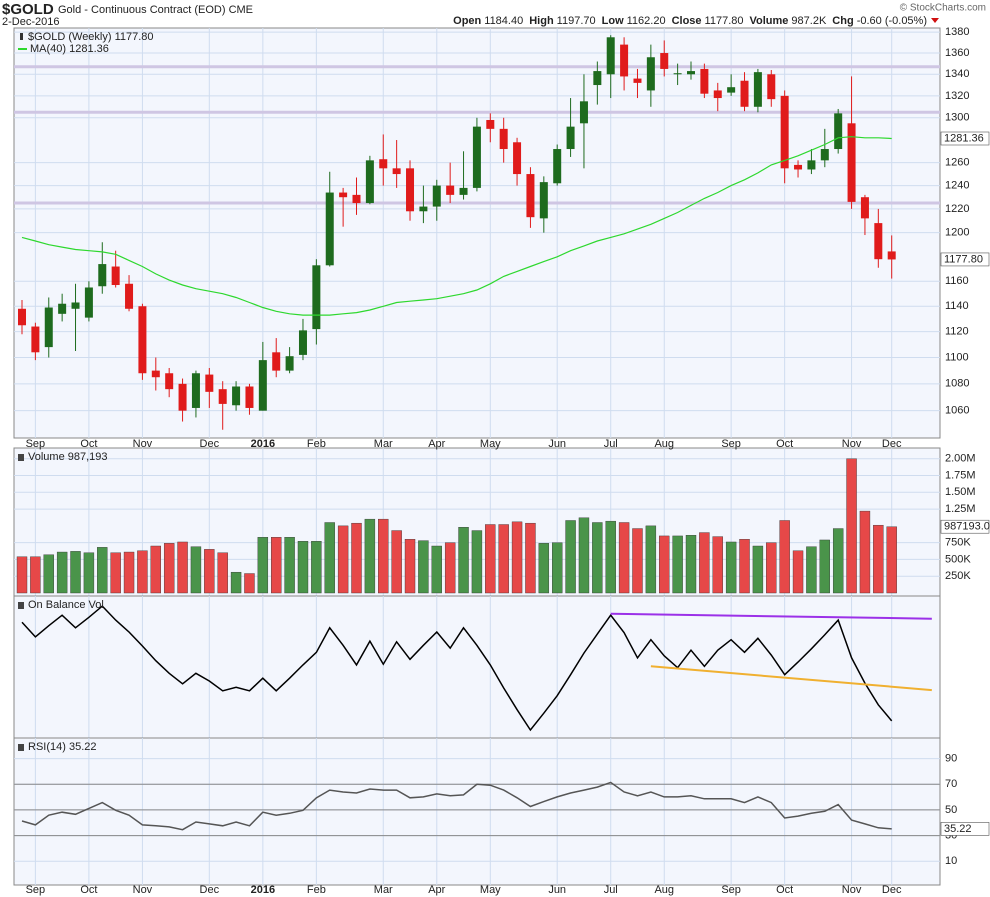 The image size is (990, 897). I want to click on quote-value: 1162.20, so click(646, 21).